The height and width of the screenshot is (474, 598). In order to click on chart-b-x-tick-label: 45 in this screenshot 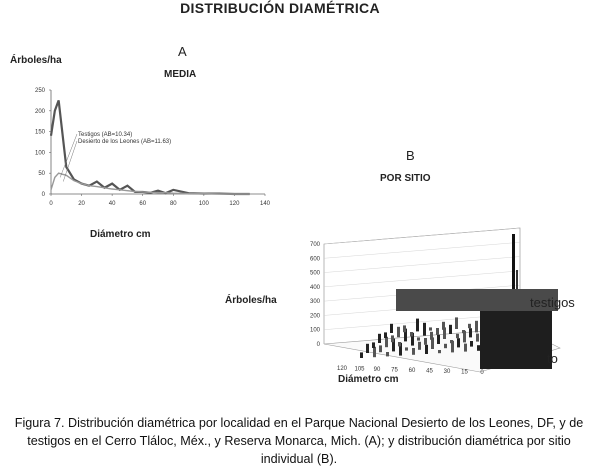, I will do `click(429, 372)`.